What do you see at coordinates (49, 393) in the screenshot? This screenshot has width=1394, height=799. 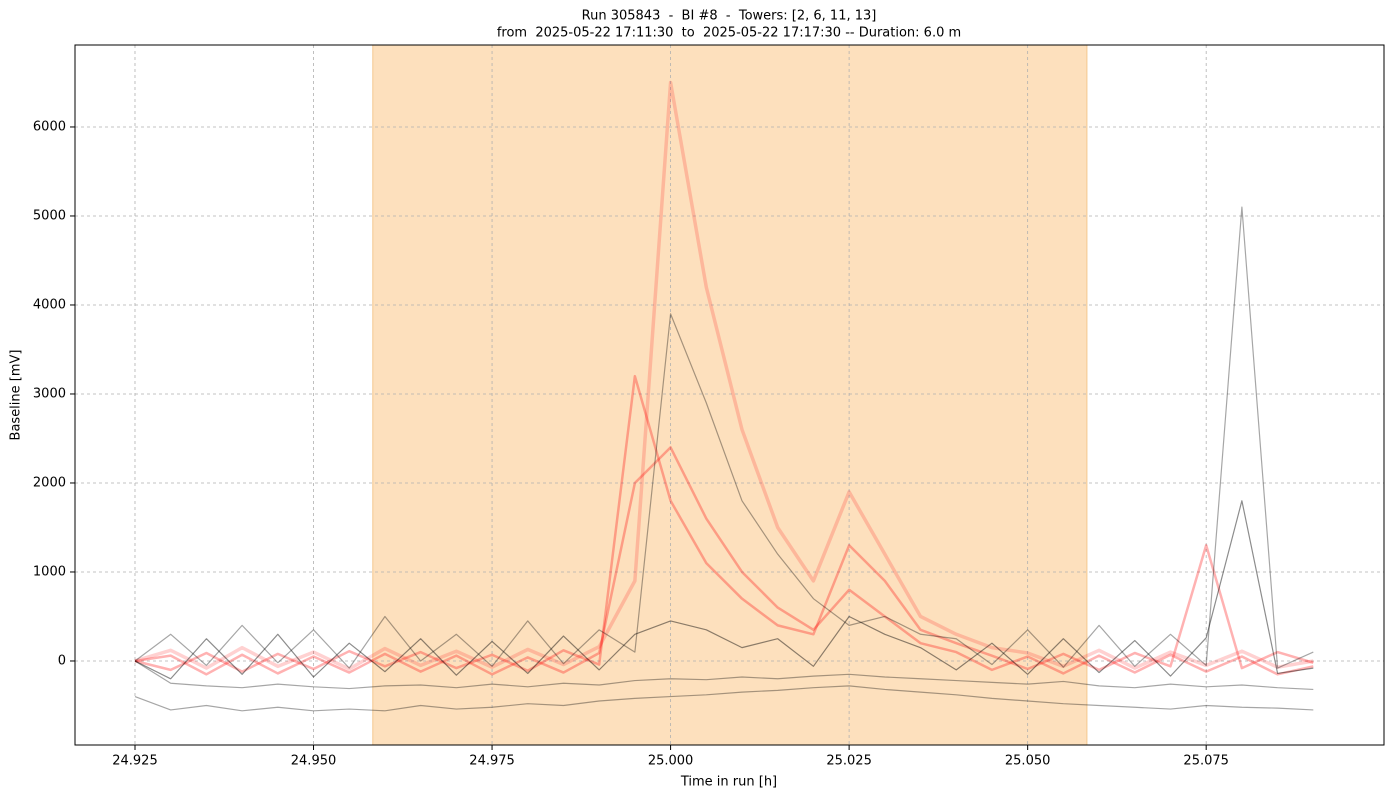 I see `y-tick-label: 3000` at bounding box center [49, 393].